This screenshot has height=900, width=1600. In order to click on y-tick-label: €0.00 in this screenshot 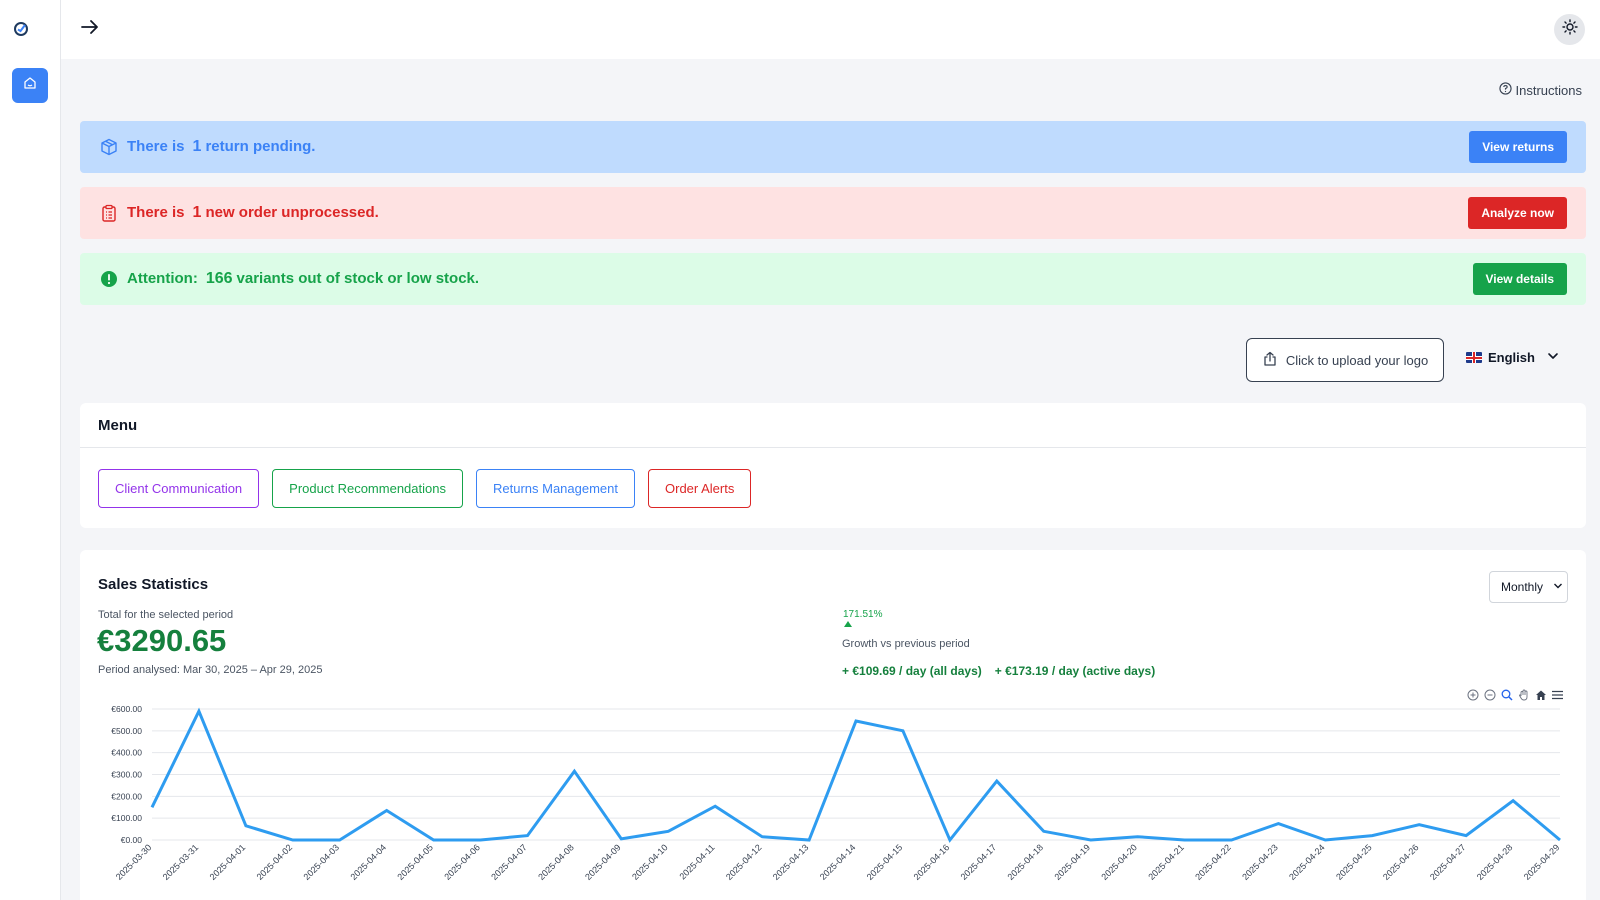, I will do `click(132, 840)`.